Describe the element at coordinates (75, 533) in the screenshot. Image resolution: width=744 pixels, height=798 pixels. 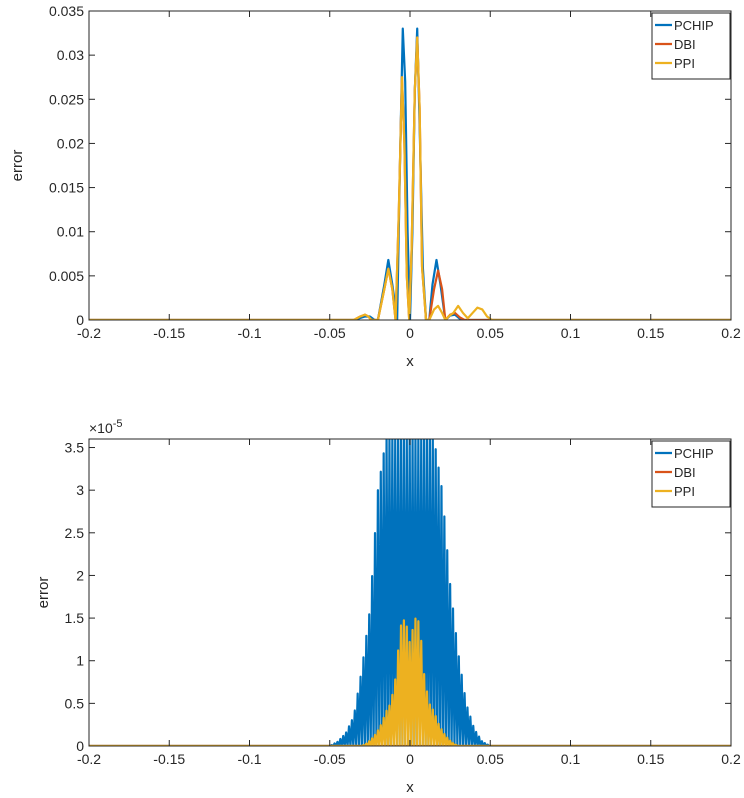
I see `y-tick-label: 2.5` at that location.